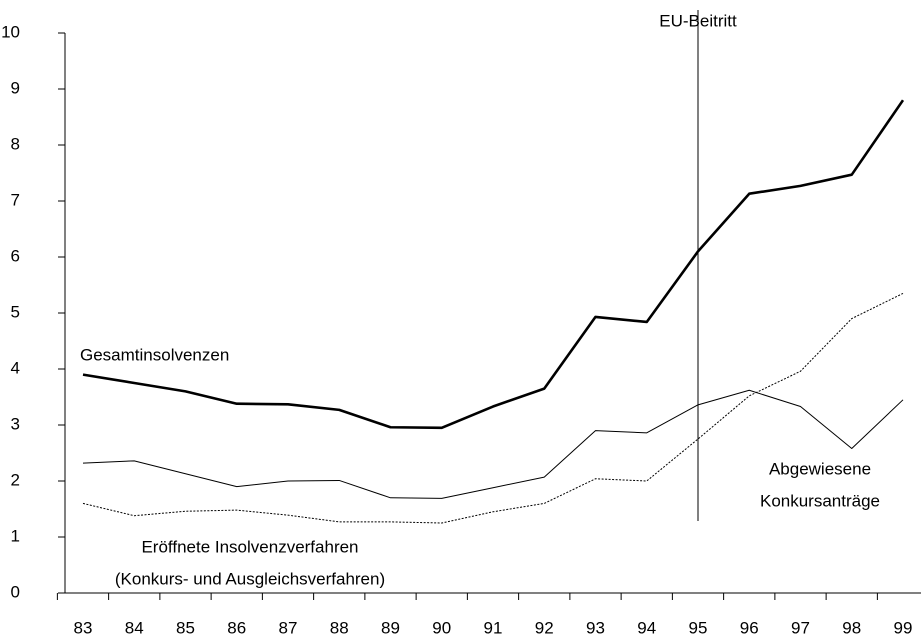  Describe the element at coordinates (15, 535) in the screenshot. I see `y-tick-label: 1` at that location.